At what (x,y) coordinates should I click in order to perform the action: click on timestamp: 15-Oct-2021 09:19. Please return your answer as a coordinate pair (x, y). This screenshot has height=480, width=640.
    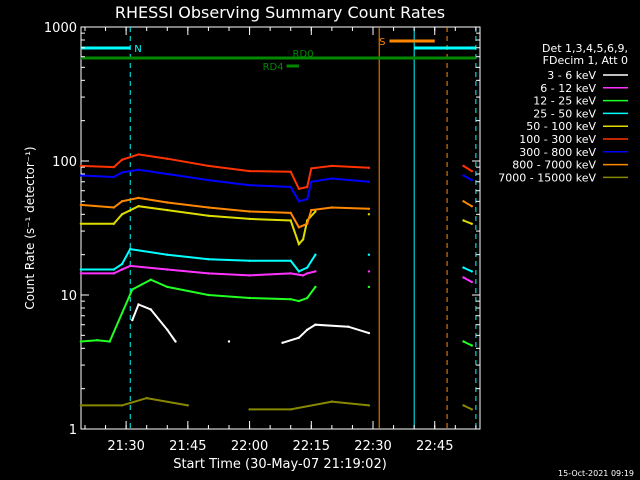
    Looking at the image, I should click on (596, 473).